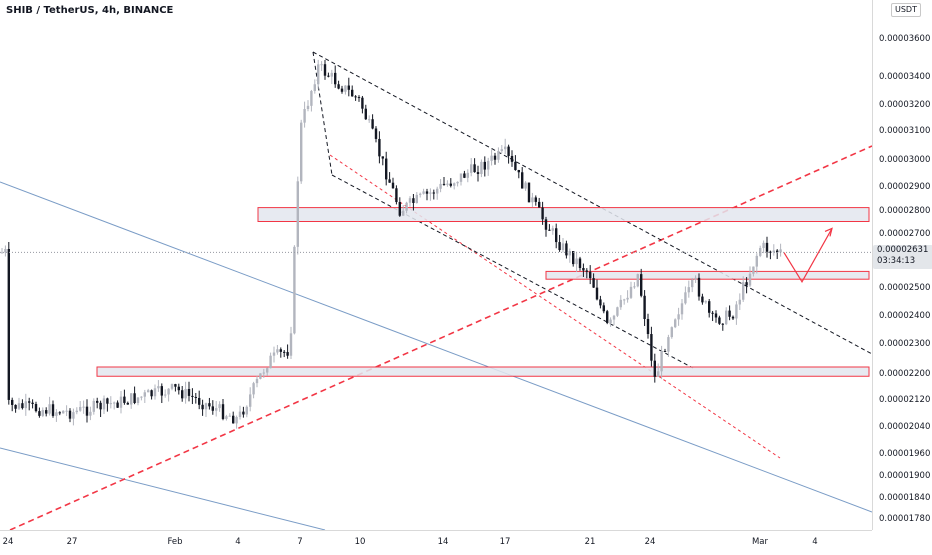 The width and height of the screenshot is (932, 555). Describe the element at coordinates (904, 105) in the screenshot. I see `price-tick-label: 0.00003200` at that location.